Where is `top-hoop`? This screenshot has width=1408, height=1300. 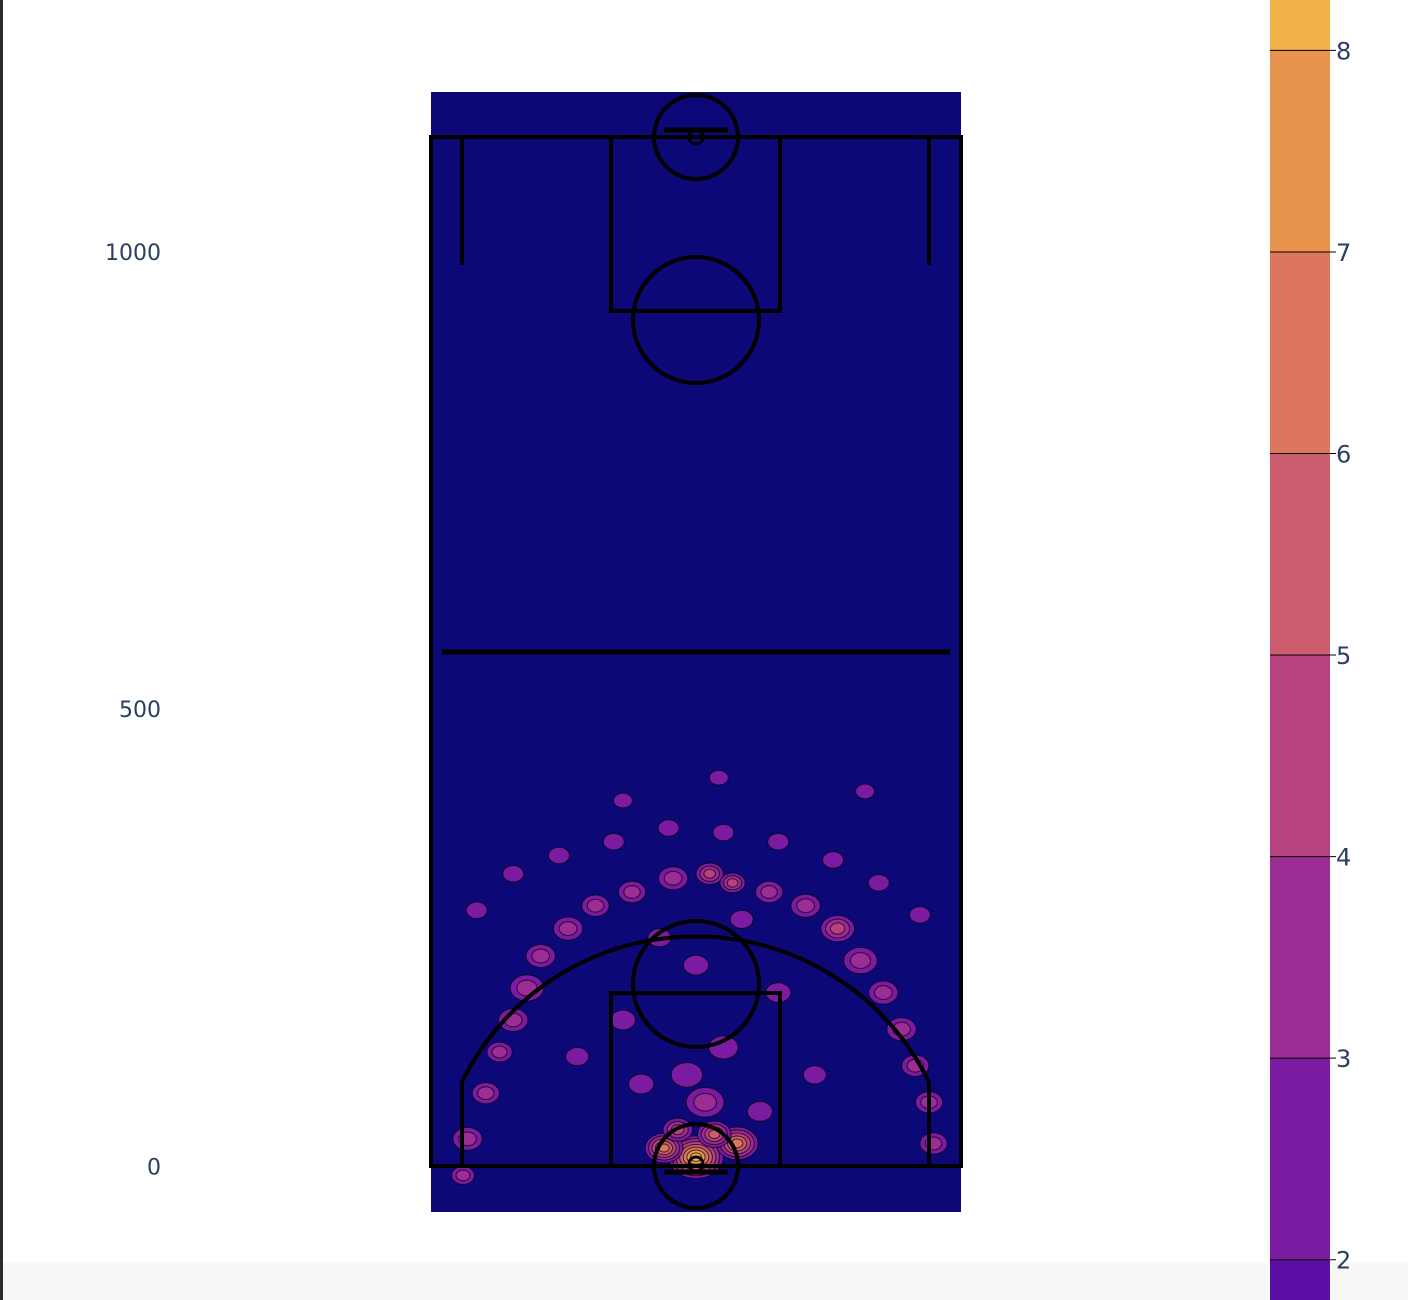
top-hoop is located at coordinates (696, 137).